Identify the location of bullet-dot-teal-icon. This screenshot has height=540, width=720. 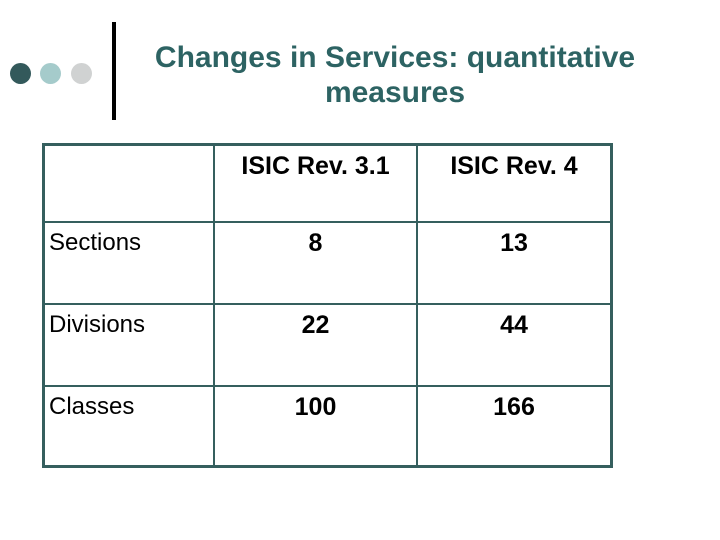
(50, 73).